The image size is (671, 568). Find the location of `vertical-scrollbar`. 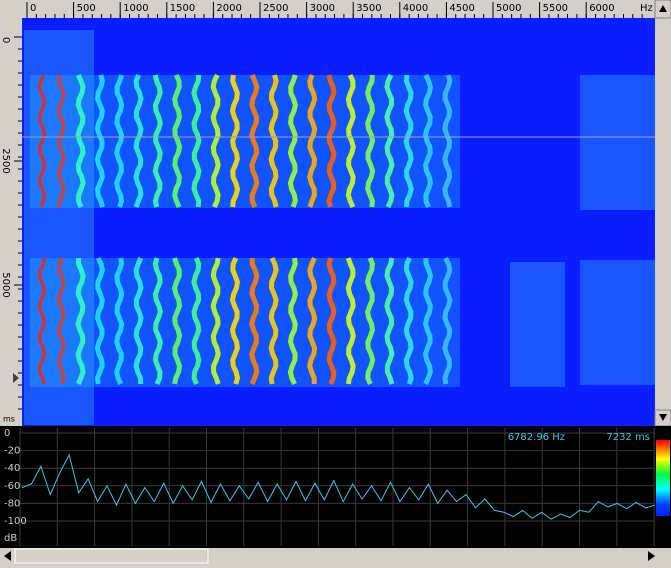

vertical-scrollbar is located at coordinates (663, 222).